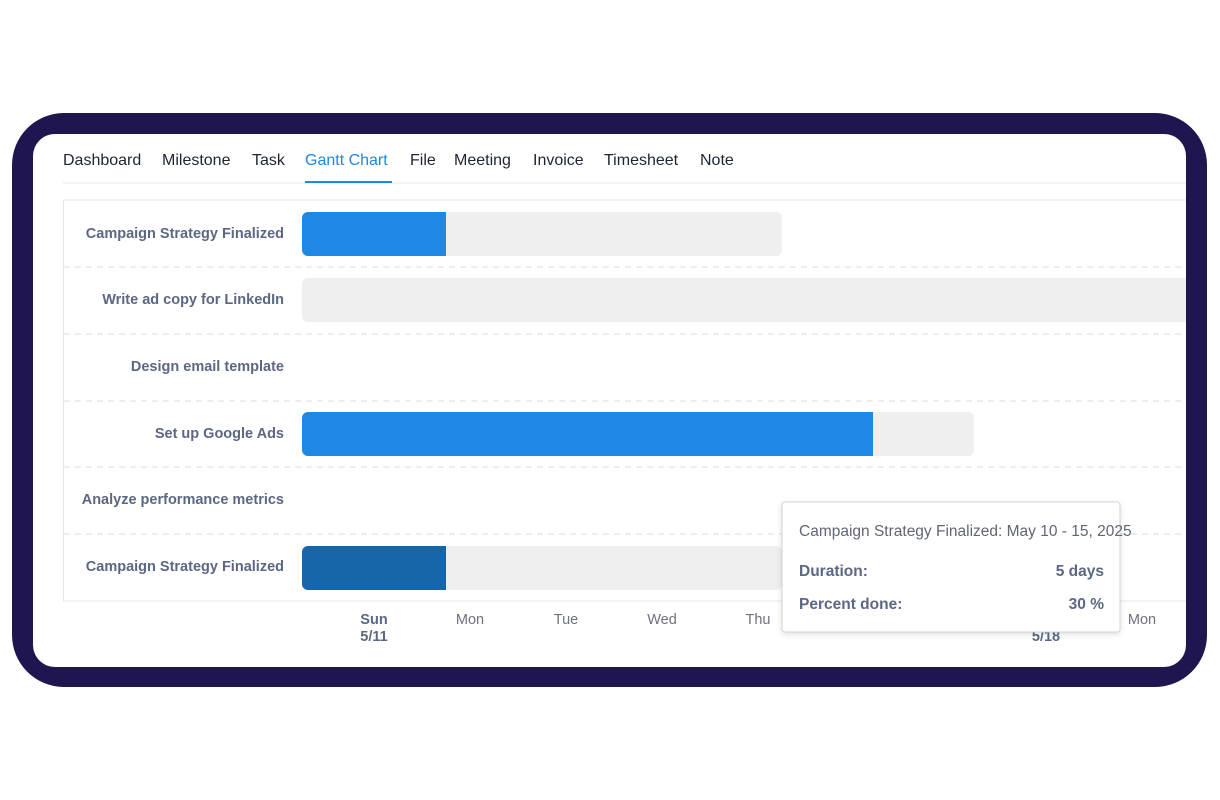 The image size is (1220, 800). Describe the element at coordinates (662, 620) in the screenshot. I see `day-label: Wed` at that location.